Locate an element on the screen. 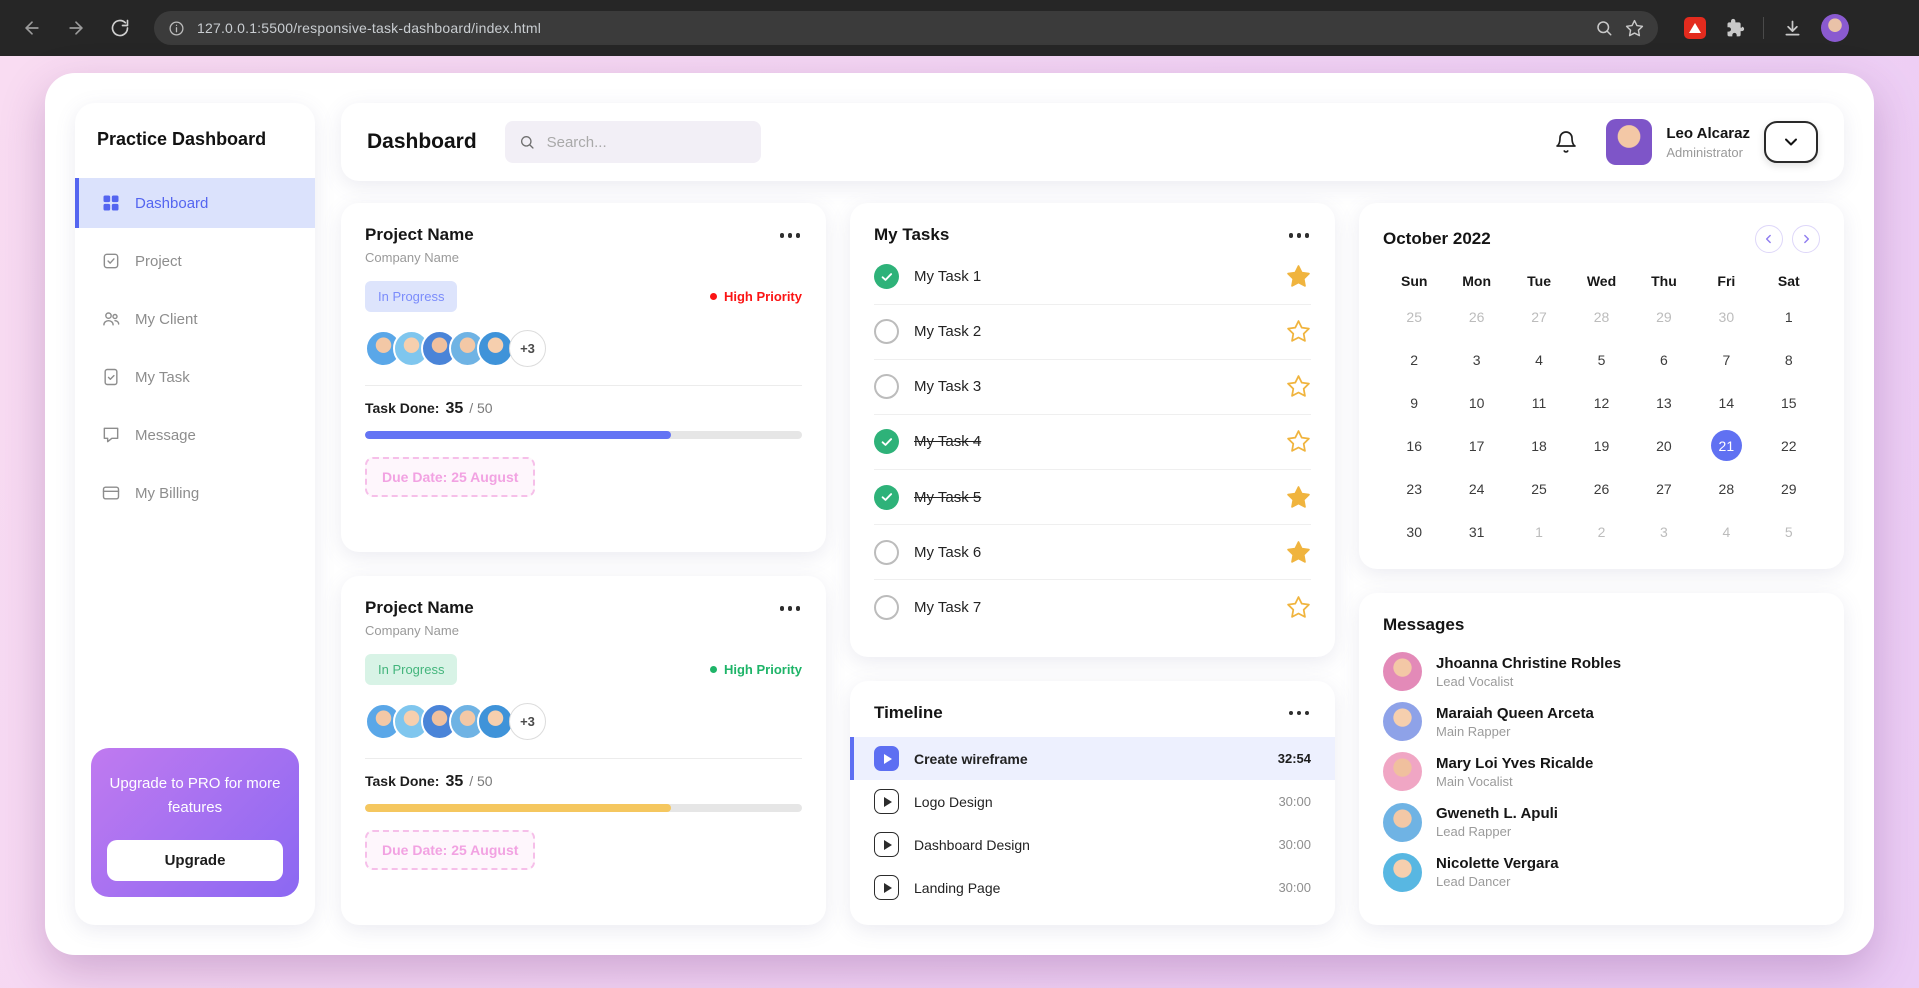 The height and width of the screenshot is (988, 1919). forward-button is located at coordinates (76, 28).